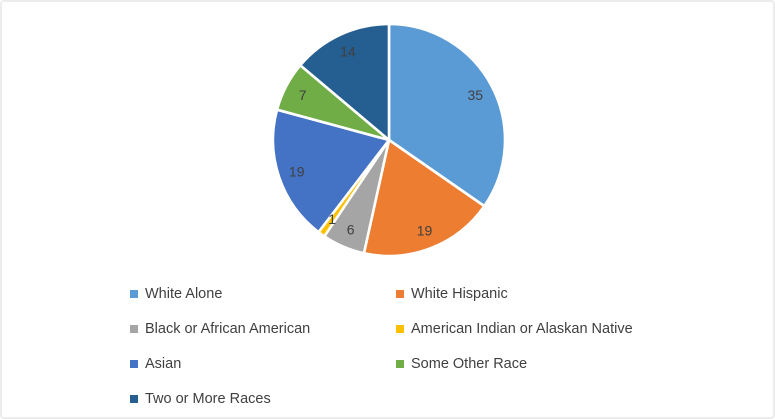 The image size is (775, 419). I want to click on legend-marker-white-hispanic, so click(400, 294).